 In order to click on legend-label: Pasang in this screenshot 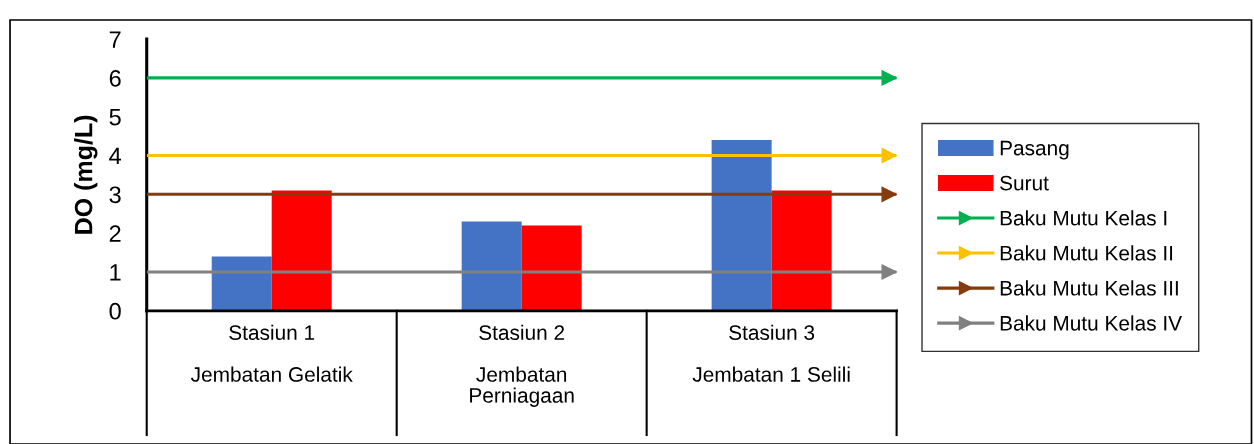, I will do `click(1034, 150)`.